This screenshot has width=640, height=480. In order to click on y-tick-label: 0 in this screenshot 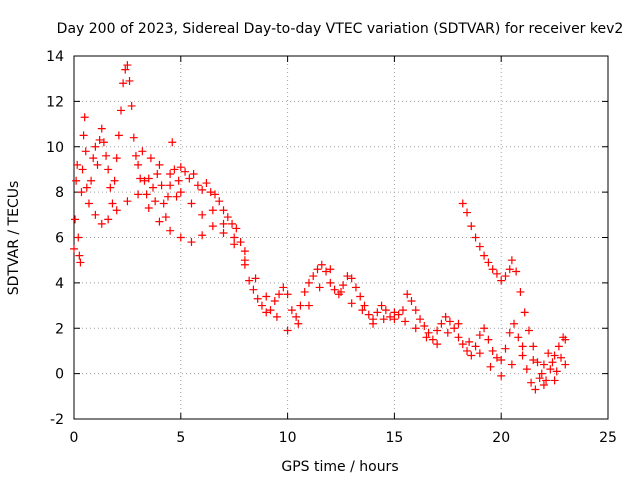, I will do `click(59, 375)`.